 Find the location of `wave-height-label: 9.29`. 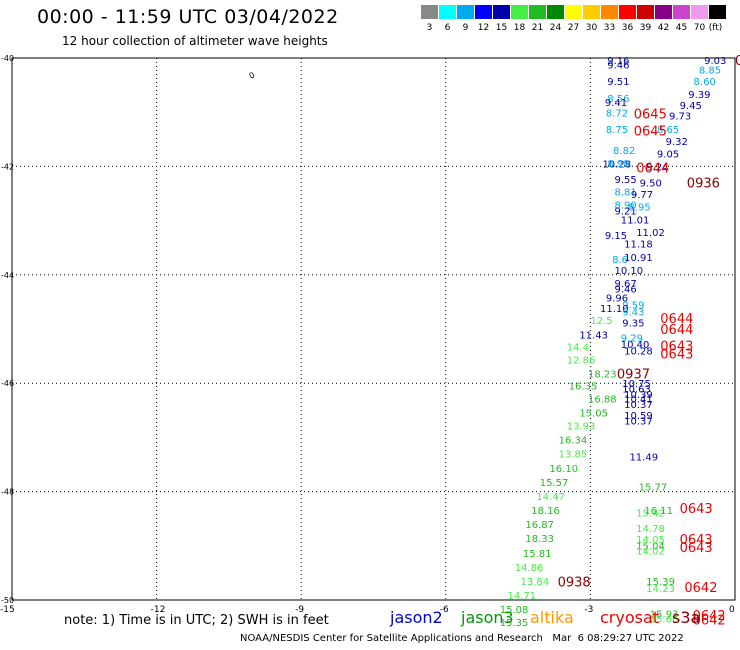

wave-height-label: 9.29 is located at coordinates (632, 339).